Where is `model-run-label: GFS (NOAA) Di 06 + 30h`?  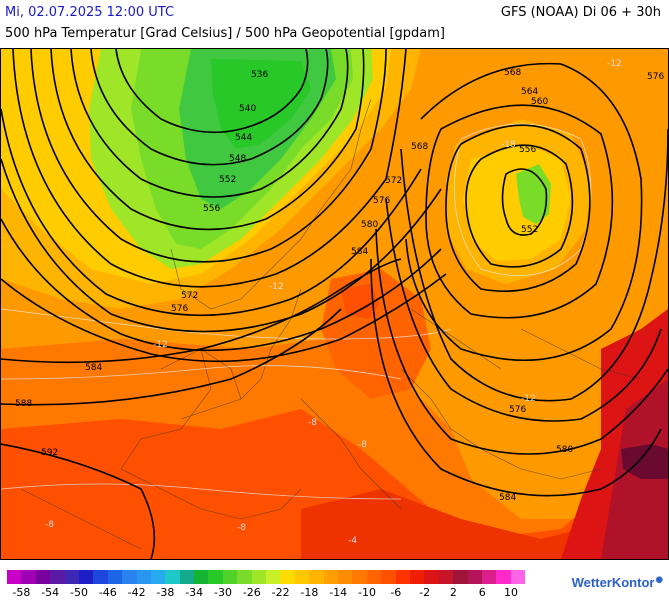
model-run-label: GFS (NOAA) Di 06 + 30h is located at coordinates (580, 12).